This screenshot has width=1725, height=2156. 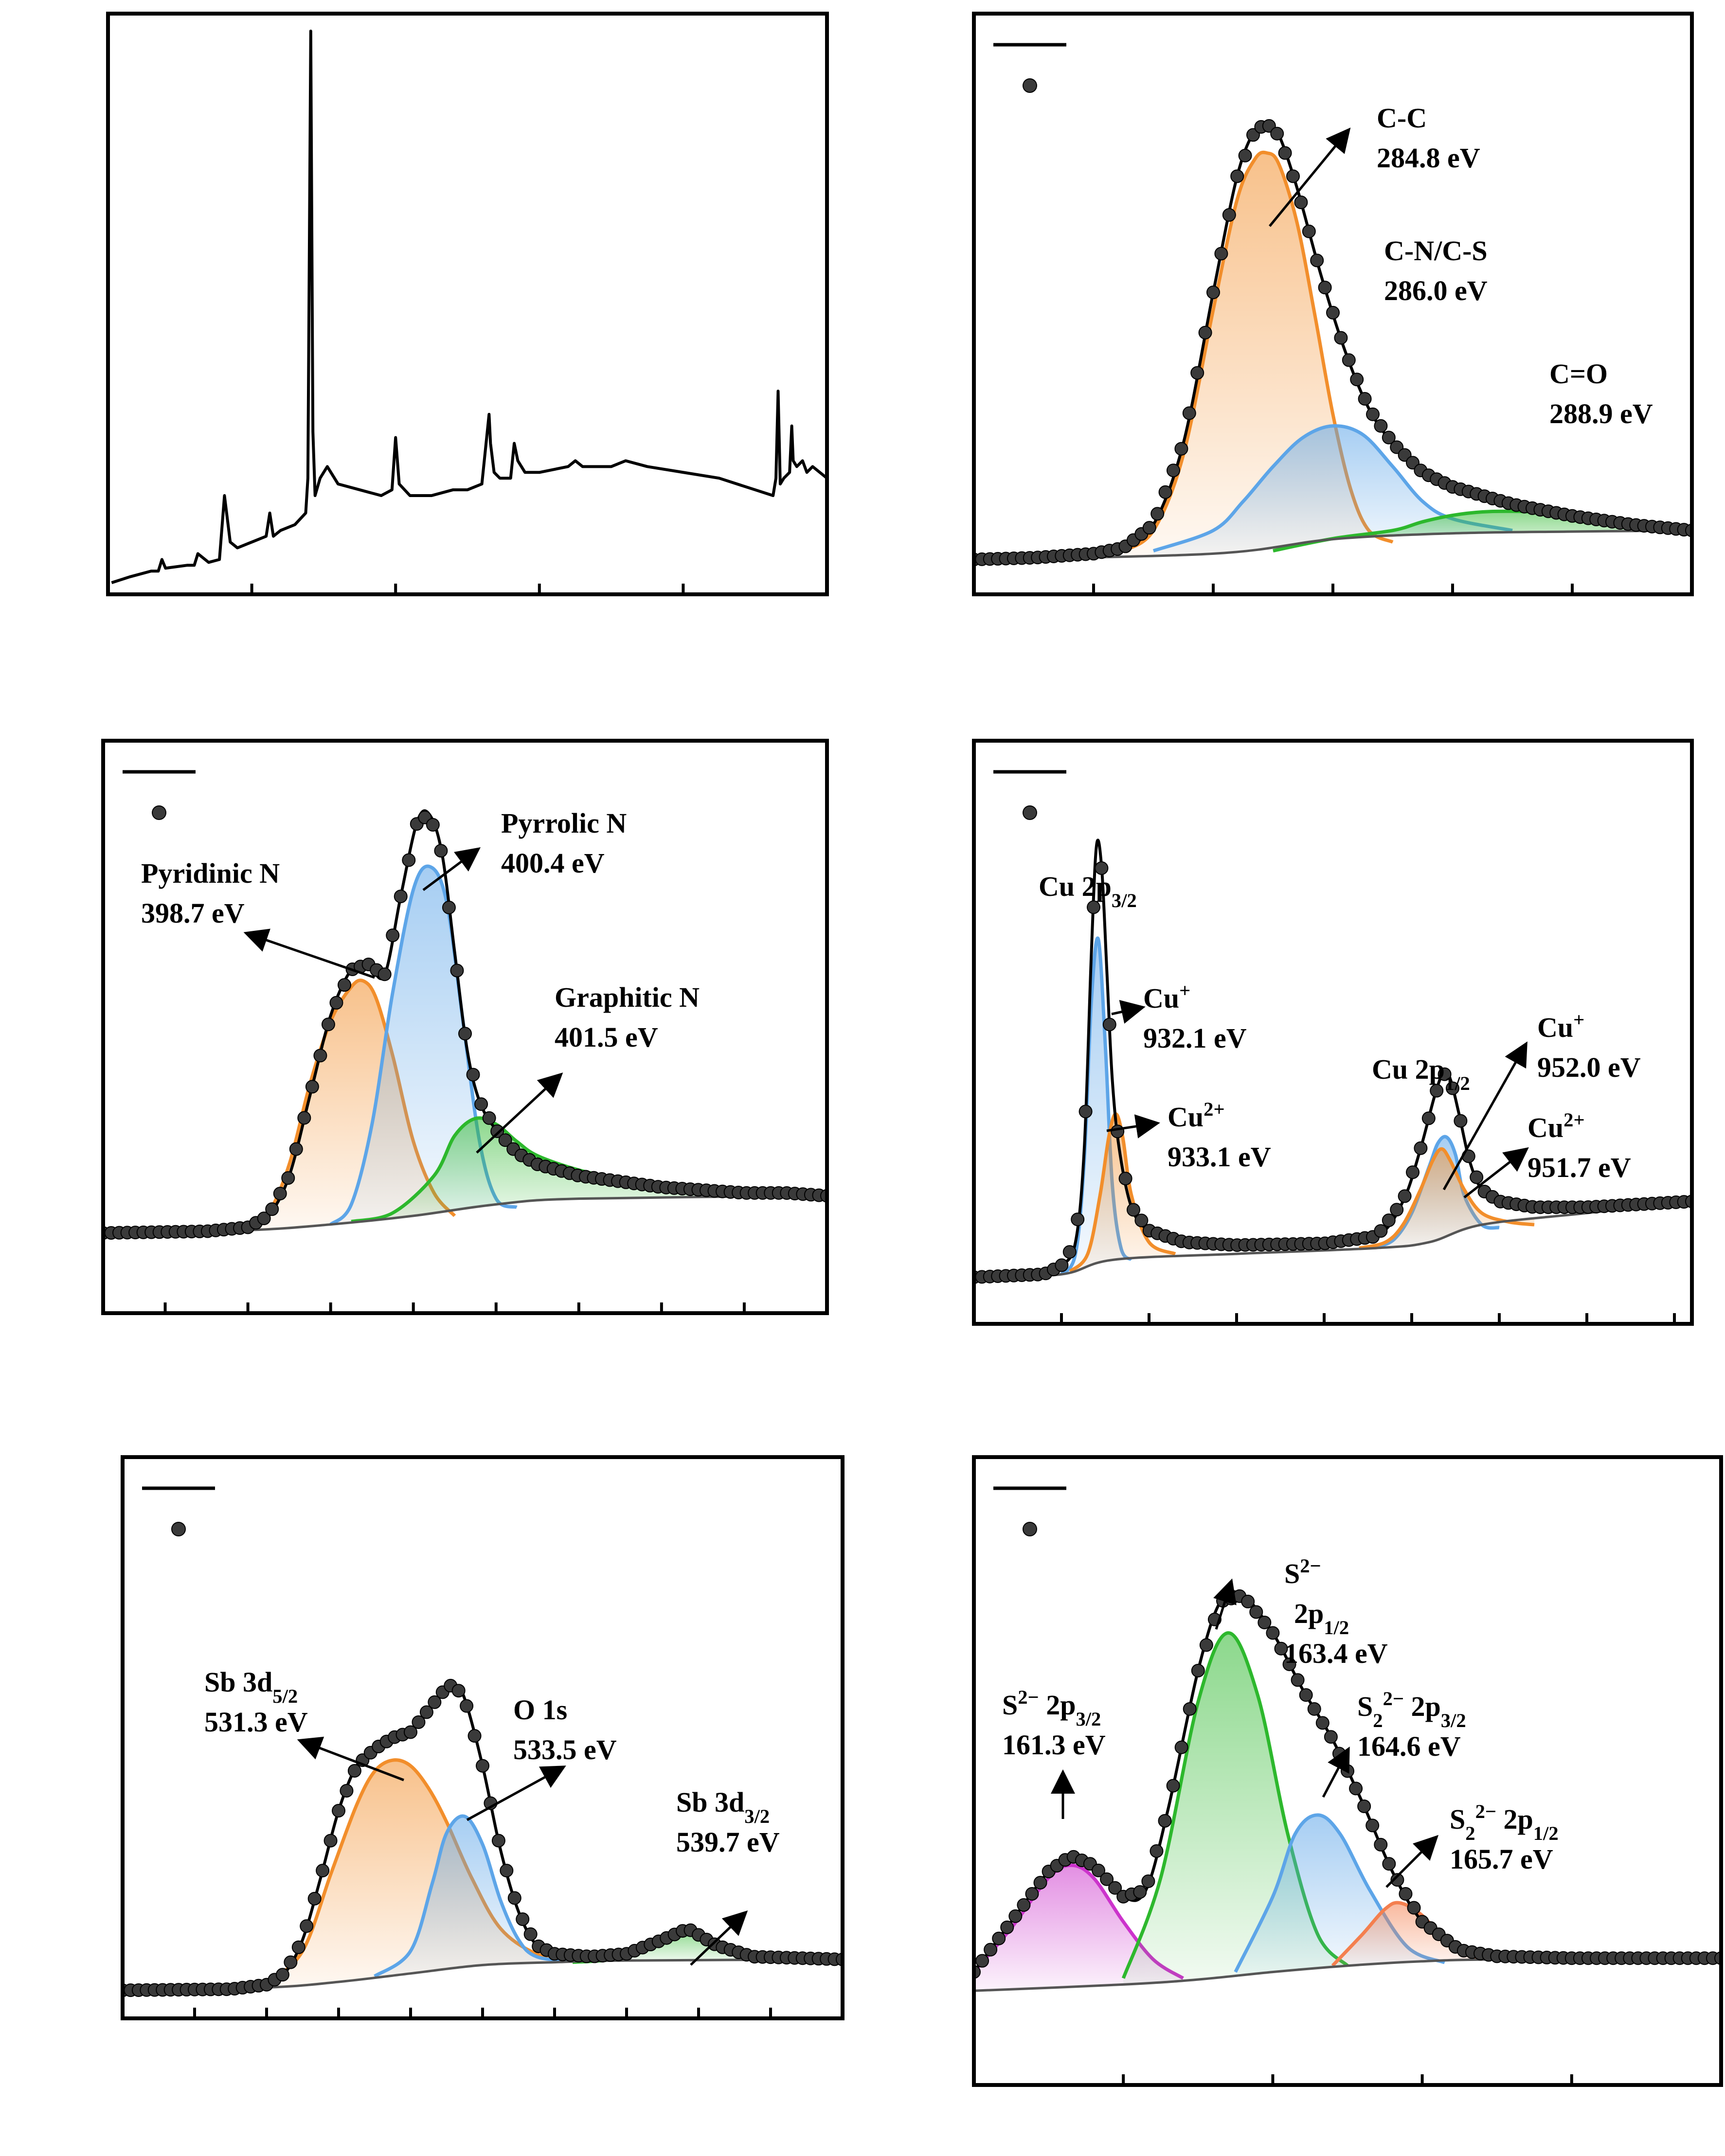 I want to click on peak-energy-label: 539.7 eV, so click(x=728, y=1842).